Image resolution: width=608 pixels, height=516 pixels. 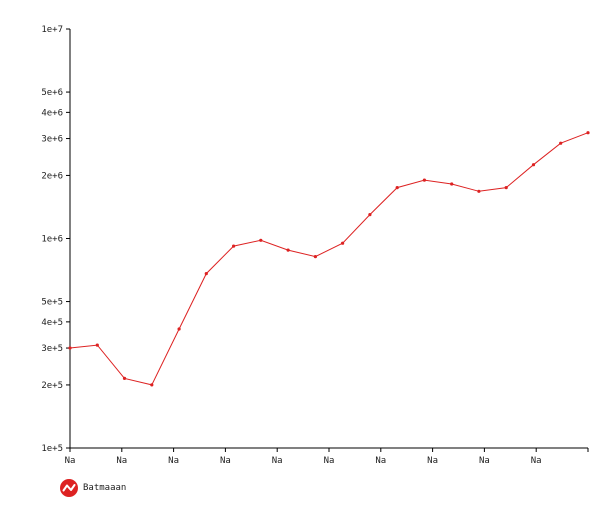 What do you see at coordinates (52, 30) in the screenshot?
I see `y-tick-label: 1e+7` at bounding box center [52, 30].